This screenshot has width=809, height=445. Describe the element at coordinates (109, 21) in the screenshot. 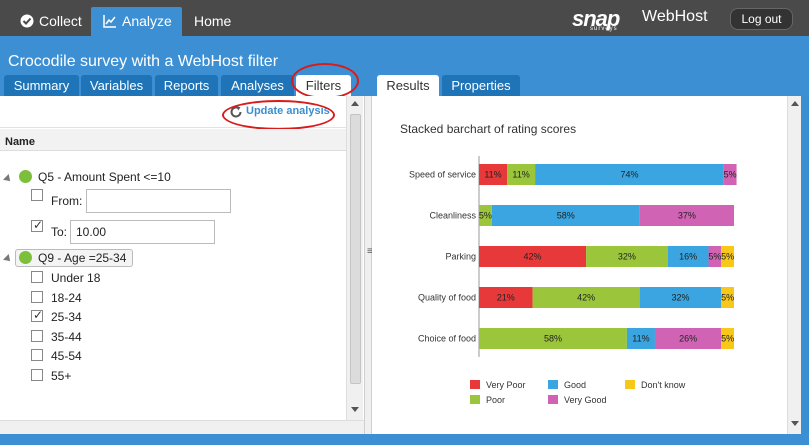

I see `line-chart-icon` at that location.